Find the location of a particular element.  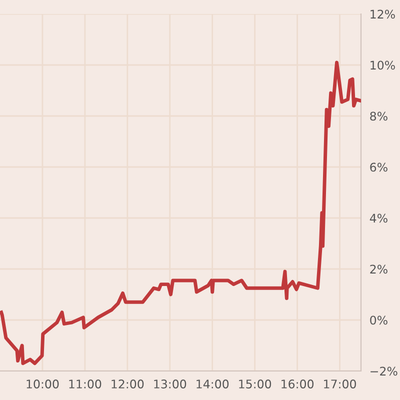

y-tick-label: −2% is located at coordinates (384, 371).